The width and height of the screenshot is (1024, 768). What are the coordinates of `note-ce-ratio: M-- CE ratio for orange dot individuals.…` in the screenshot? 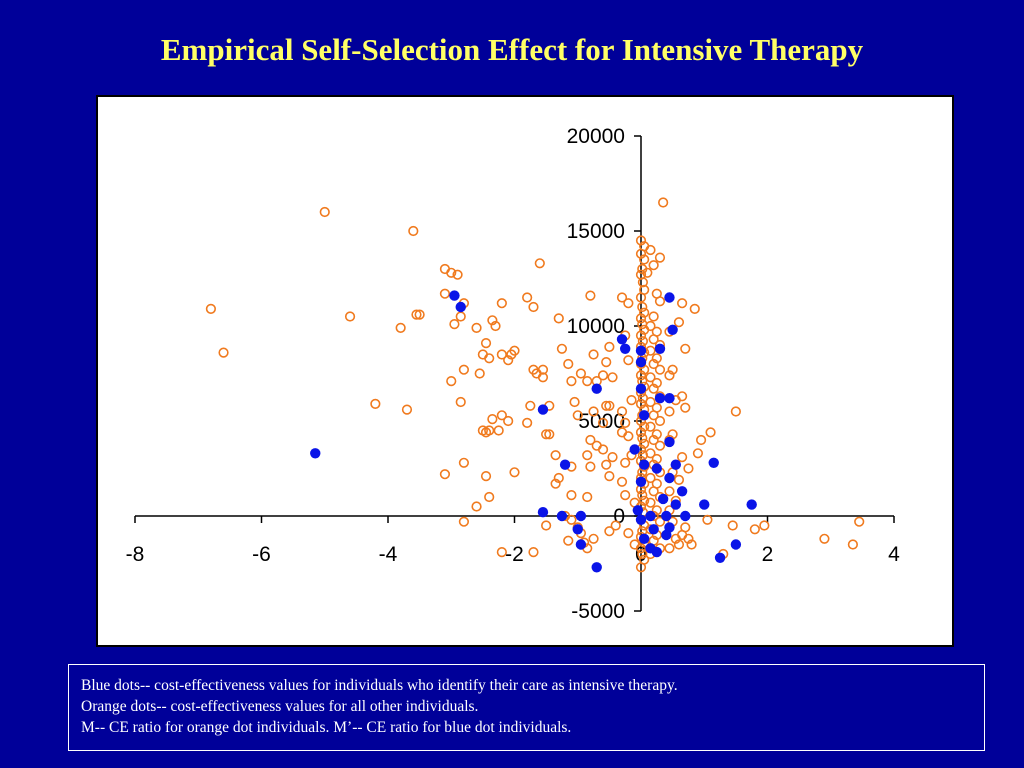 It's located at (326, 727).